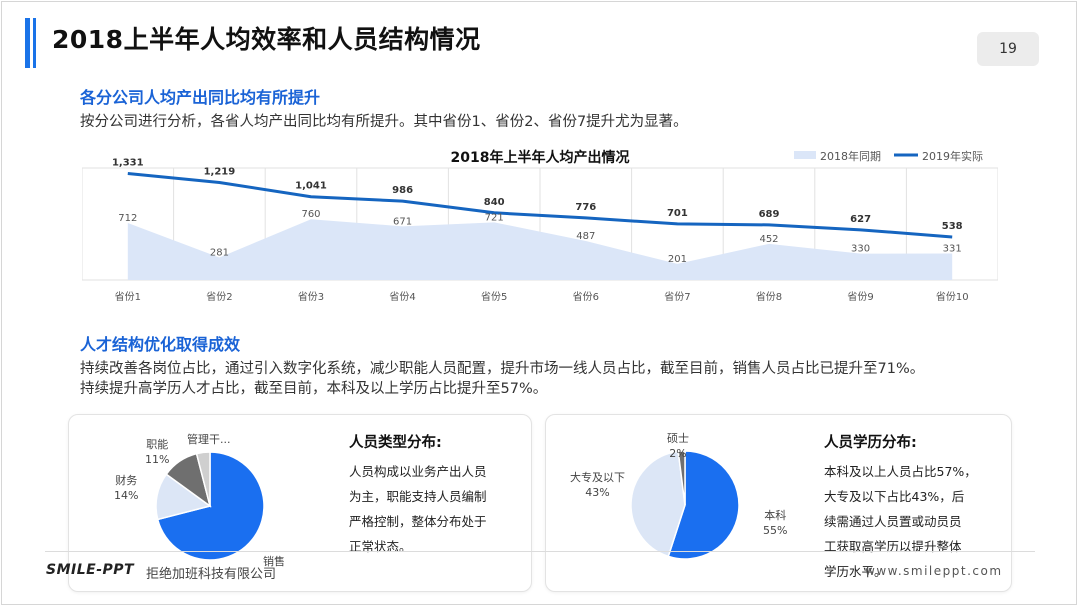 The image size is (1080, 608). I want to click on title-accent-bar, so click(27, 43).